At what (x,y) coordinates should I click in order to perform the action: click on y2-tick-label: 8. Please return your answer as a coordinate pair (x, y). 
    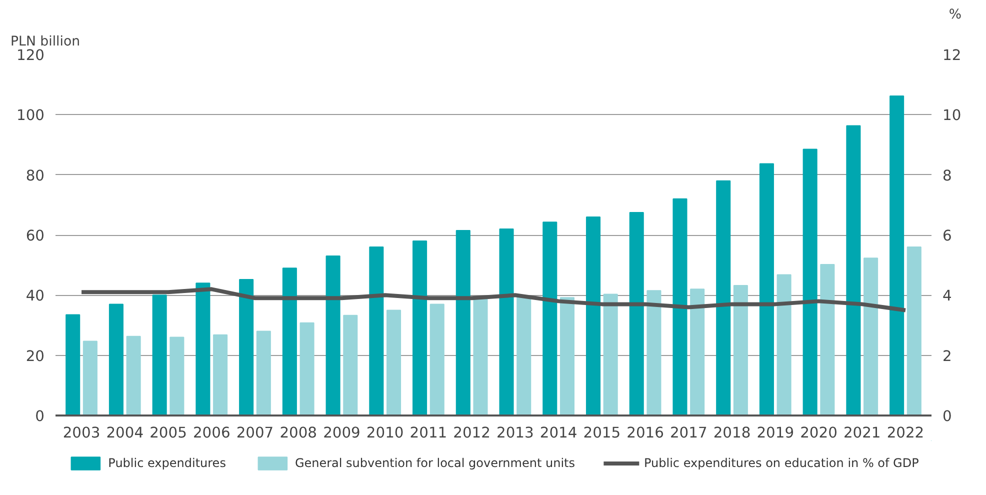
    Looking at the image, I should click on (947, 175).